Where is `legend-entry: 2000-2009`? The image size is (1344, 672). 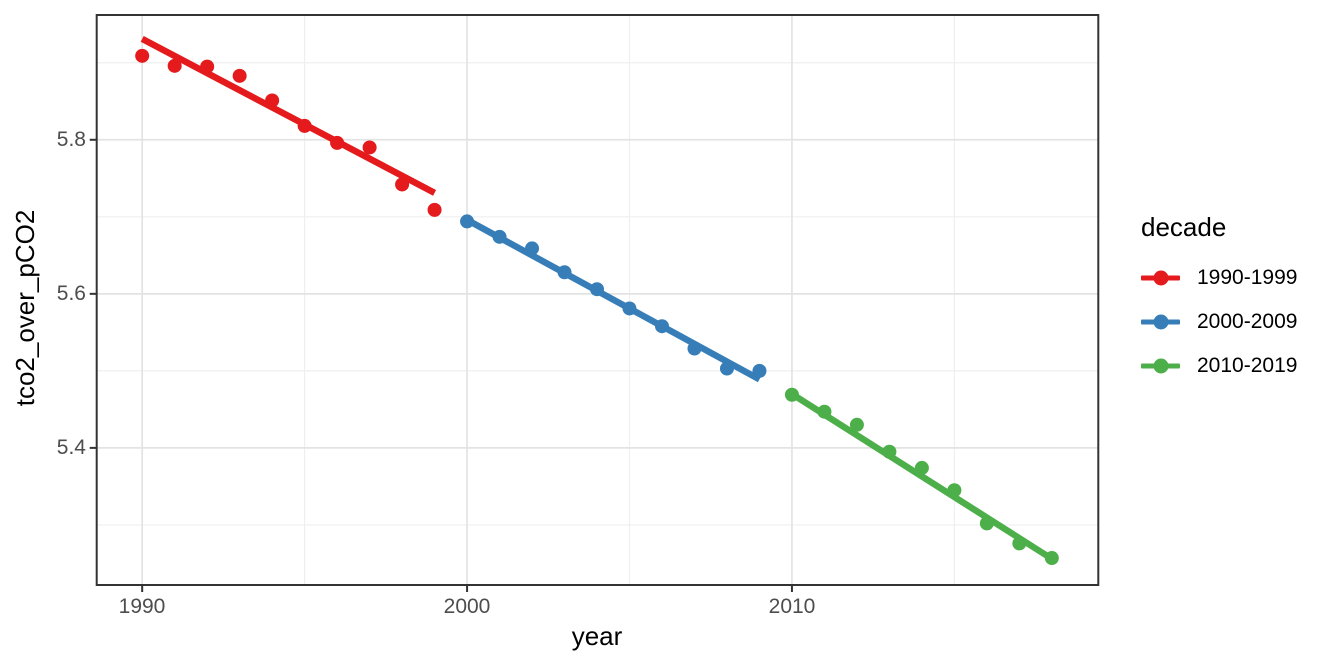 legend-entry: 2000-2009 is located at coordinates (1219, 322).